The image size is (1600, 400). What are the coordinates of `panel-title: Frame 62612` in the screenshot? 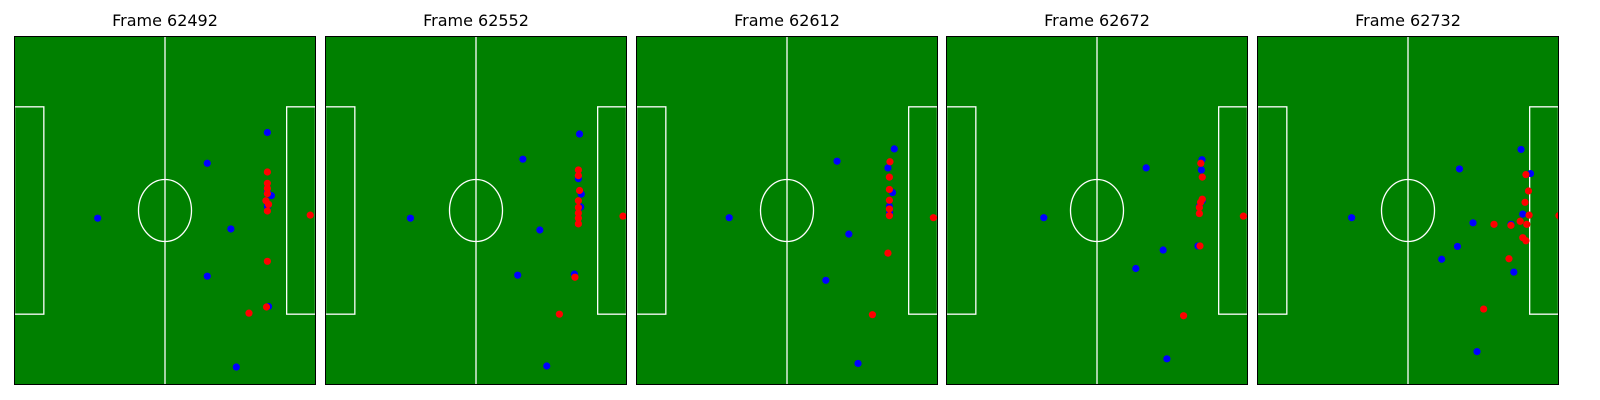 It's located at (787, 20).